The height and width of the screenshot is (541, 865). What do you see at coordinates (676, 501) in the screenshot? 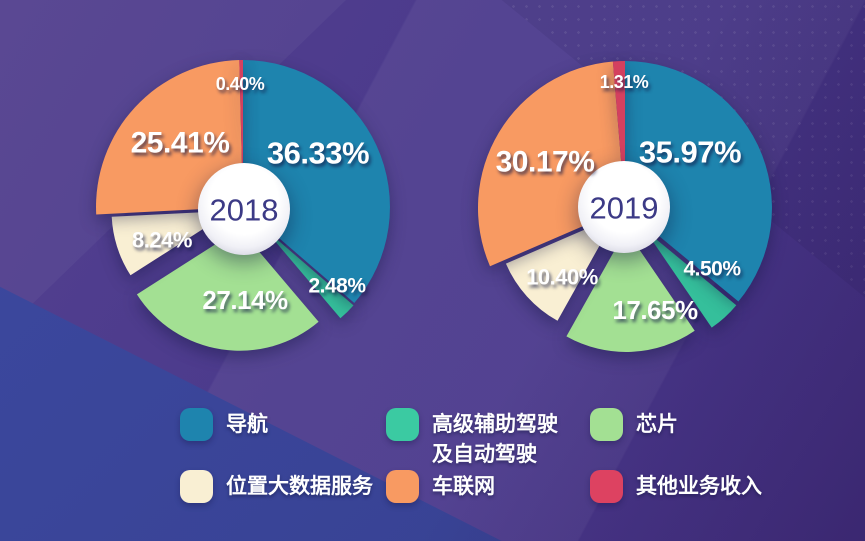
I see `legend-item-other-revenue: 其他业务收入` at bounding box center [676, 501].